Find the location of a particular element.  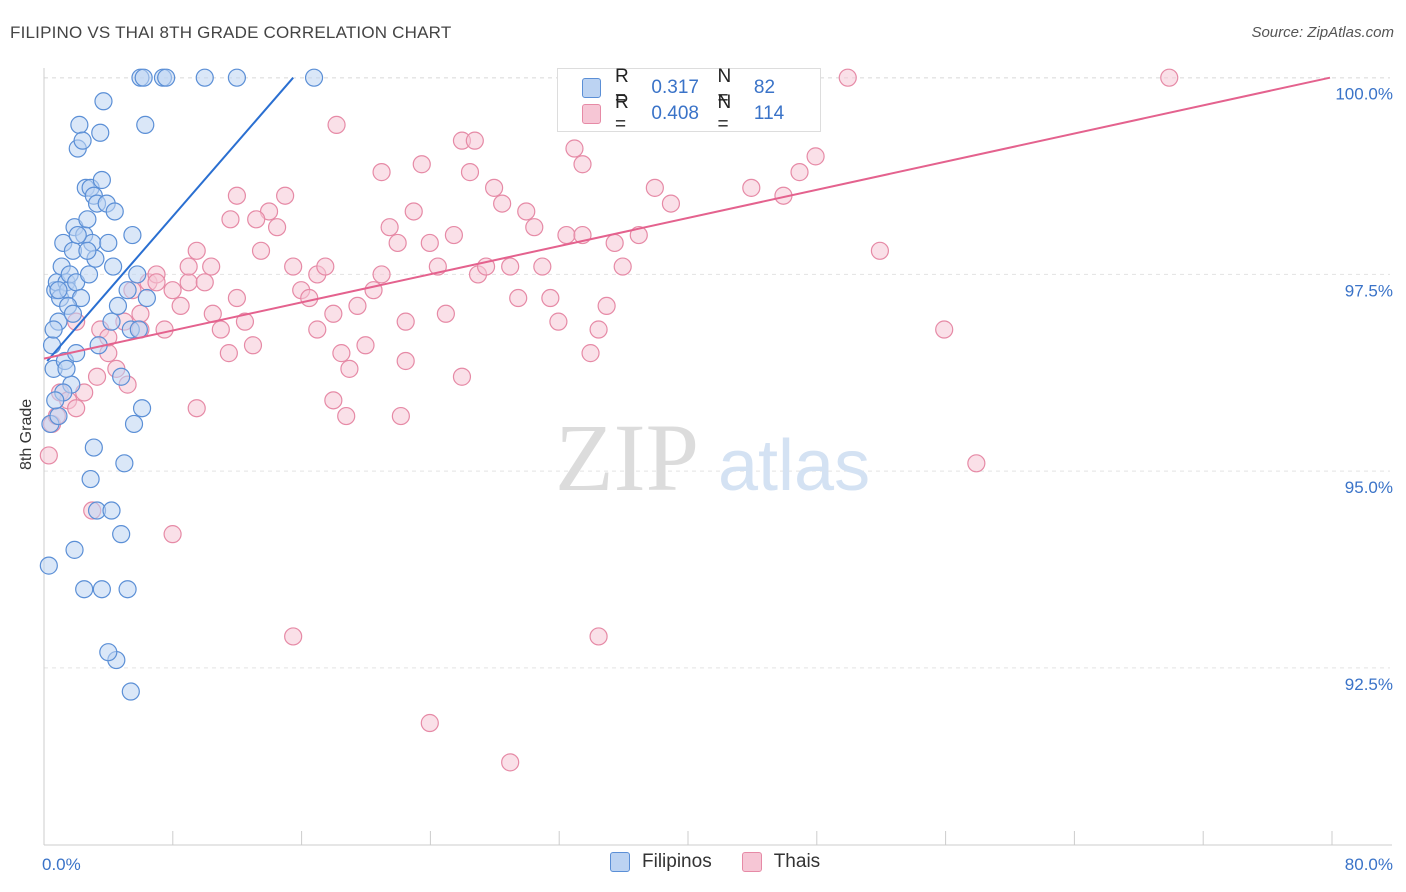

legend-item-filipinos: Filipinos is located at coordinates (661, 862).